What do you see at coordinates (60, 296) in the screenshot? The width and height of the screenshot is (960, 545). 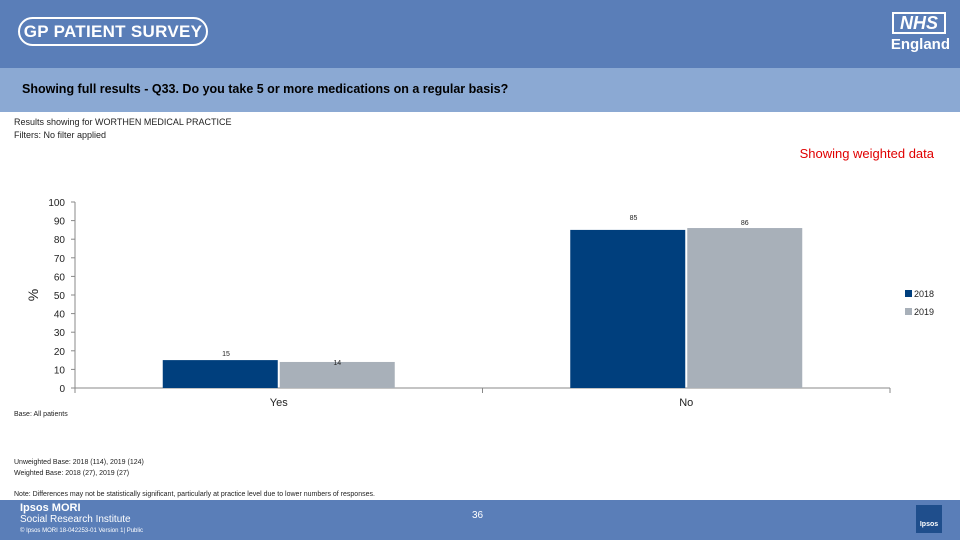 I see `y-tick-label: 50` at bounding box center [60, 296].